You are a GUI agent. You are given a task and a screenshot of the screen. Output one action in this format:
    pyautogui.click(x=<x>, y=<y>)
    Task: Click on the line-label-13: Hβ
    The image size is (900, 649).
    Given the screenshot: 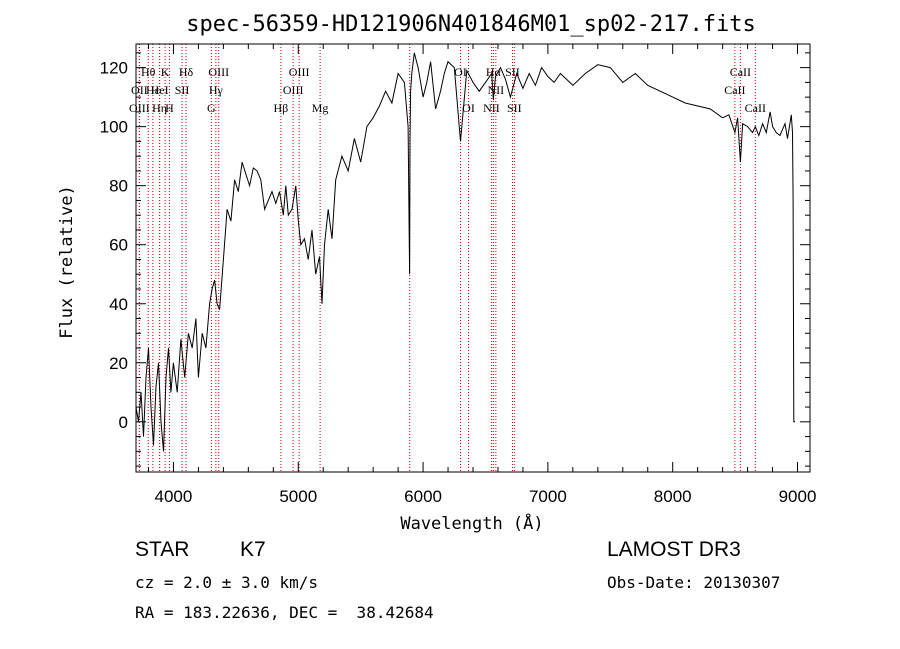 What is the action you would take?
    pyautogui.click(x=281, y=108)
    